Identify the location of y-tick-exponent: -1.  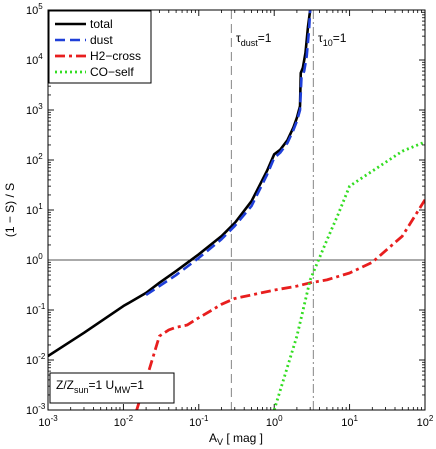
(42, 306).